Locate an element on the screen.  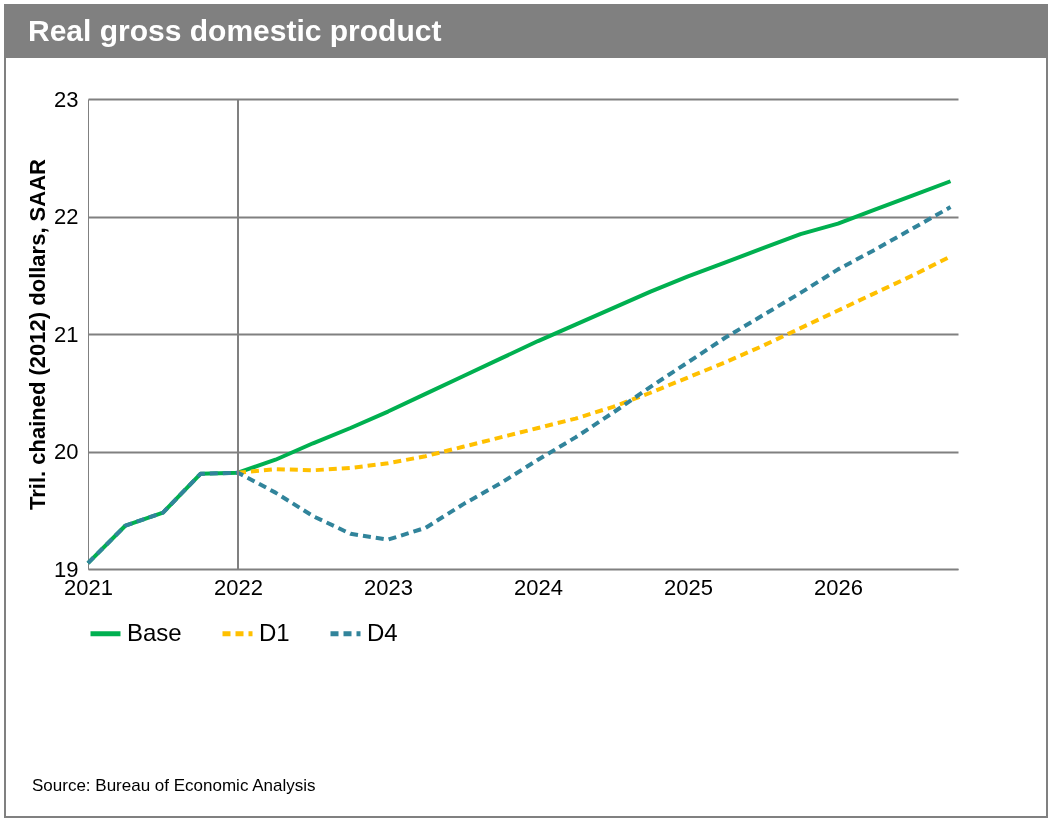
x-tick-label: 2024 is located at coordinates (538, 587).